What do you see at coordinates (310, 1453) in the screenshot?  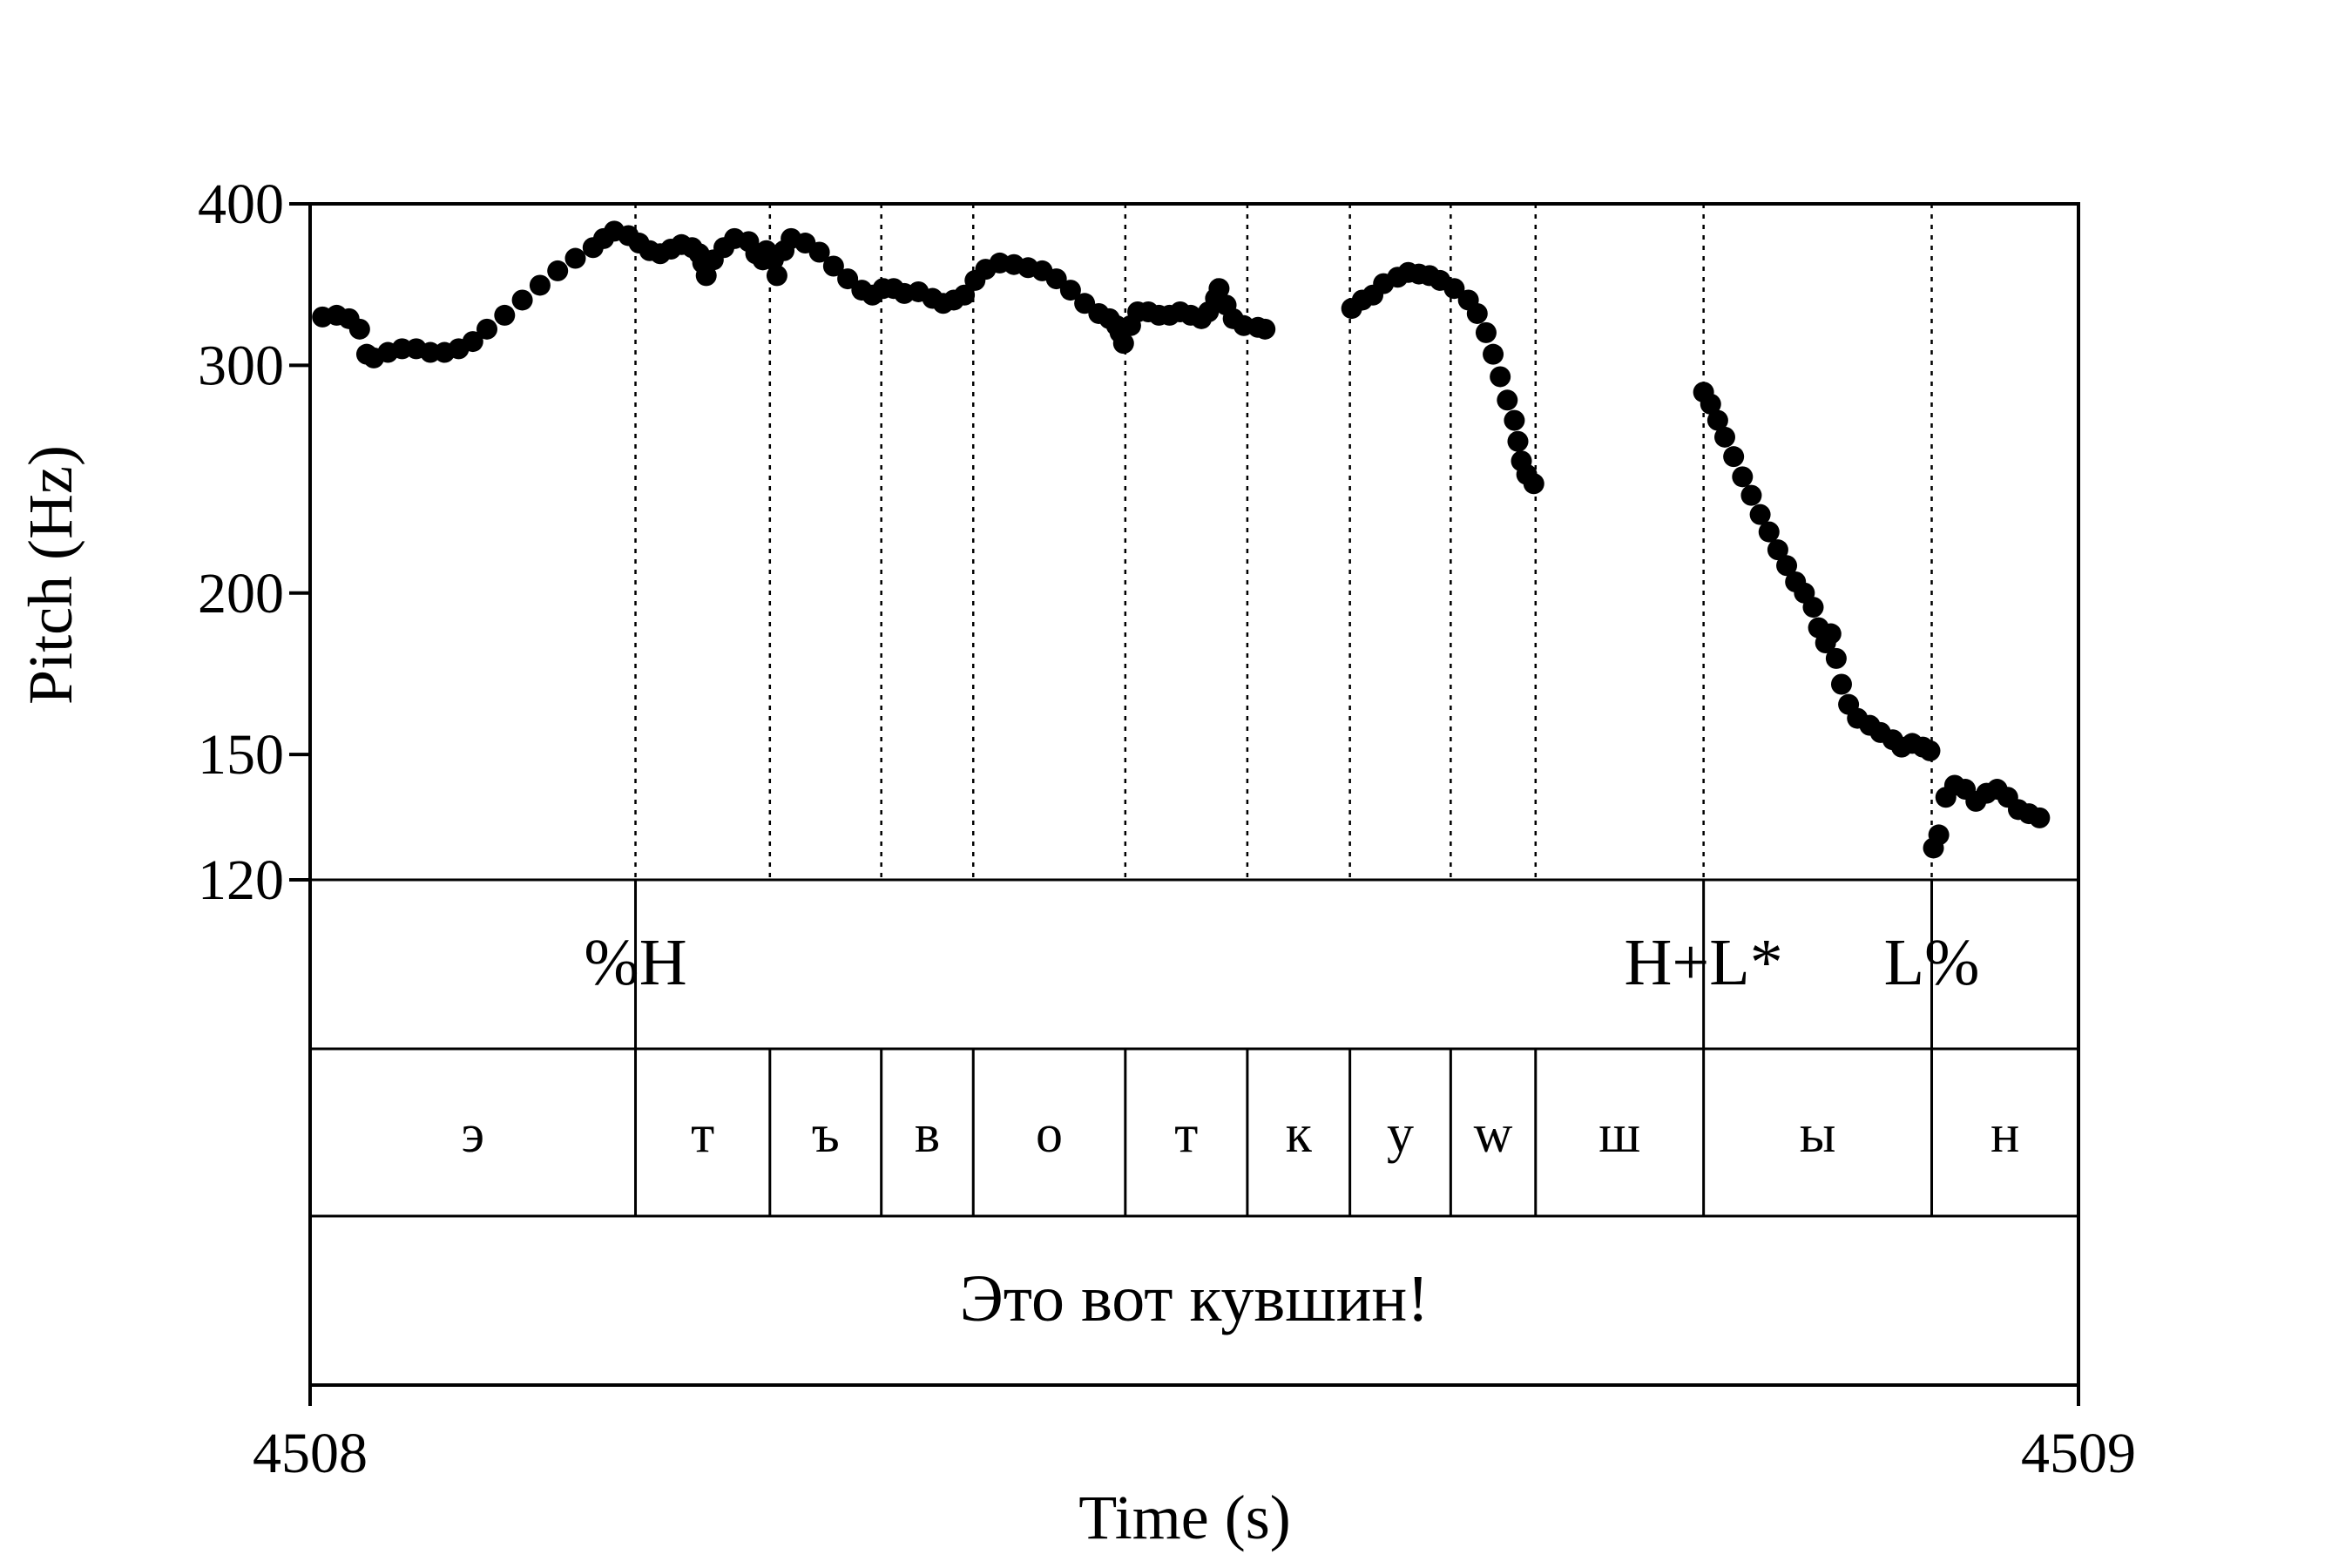 I see `x-tick-label: 4508` at bounding box center [310, 1453].